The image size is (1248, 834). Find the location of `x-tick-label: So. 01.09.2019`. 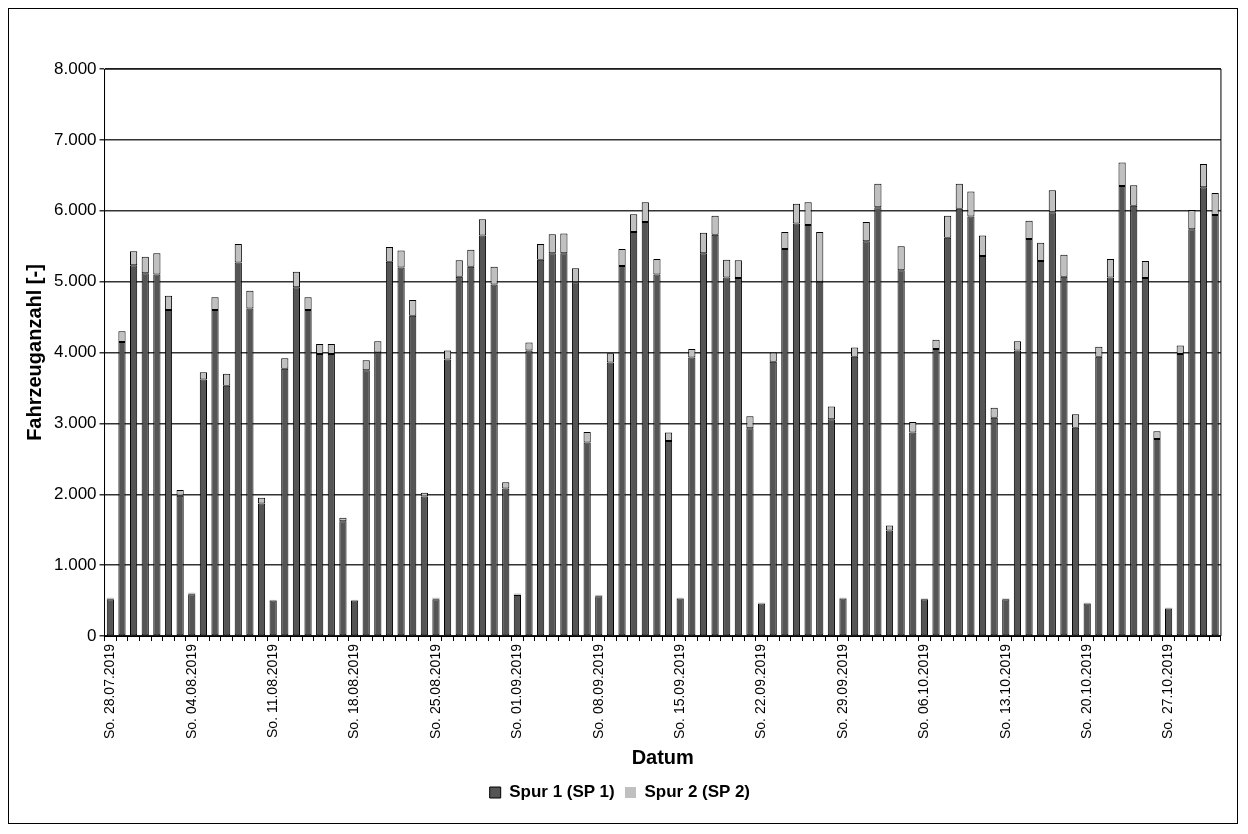

x-tick-label: So. 01.09.2019 is located at coordinates (516, 691).